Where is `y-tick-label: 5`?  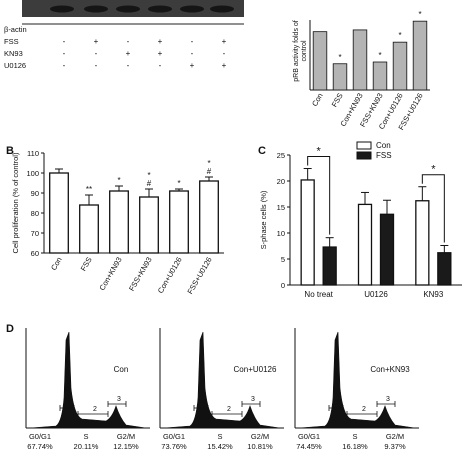
y-tick-label: 5 is located at coordinates (283, 259).